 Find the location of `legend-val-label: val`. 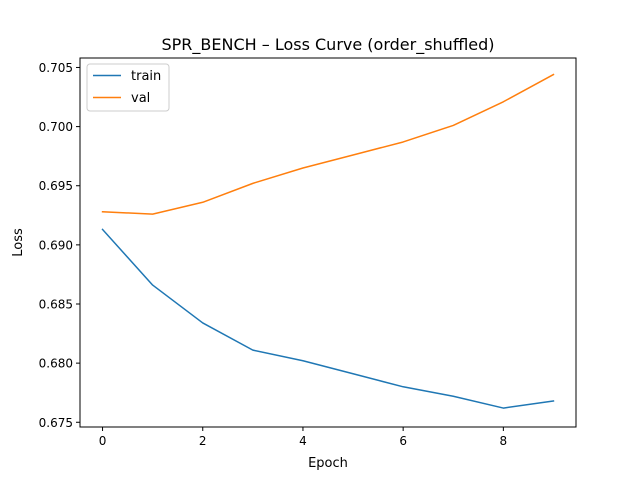

legend-val-label: val is located at coordinates (140, 98).